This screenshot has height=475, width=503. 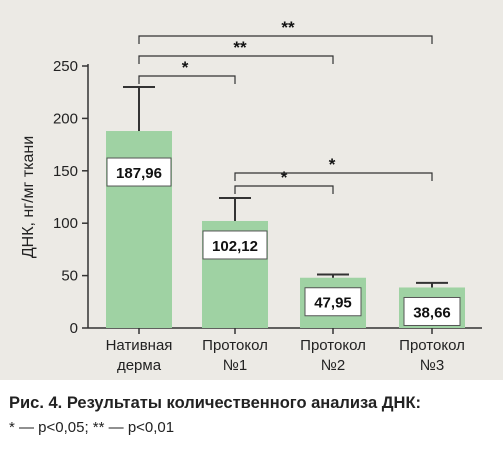 I want to click on value-label: 102,12, so click(x=235, y=246).